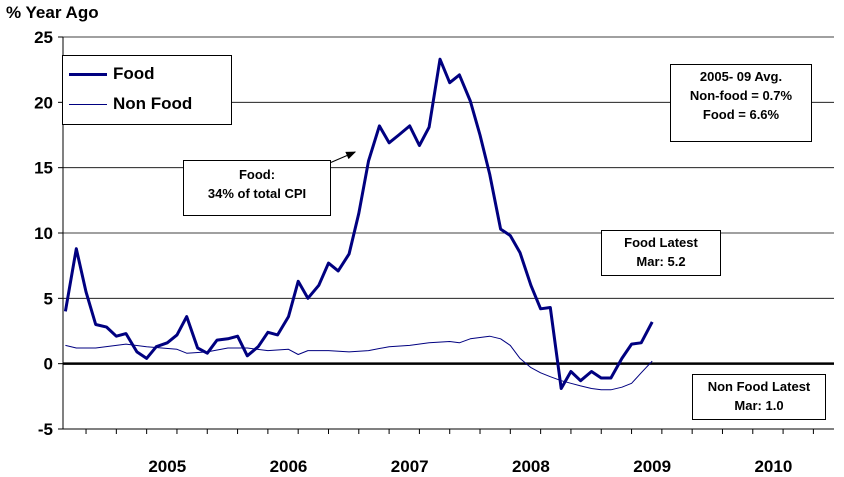 This screenshot has width=844, height=477. I want to click on food-share-annotation: Food: 34% of total CPI, so click(257, 188).